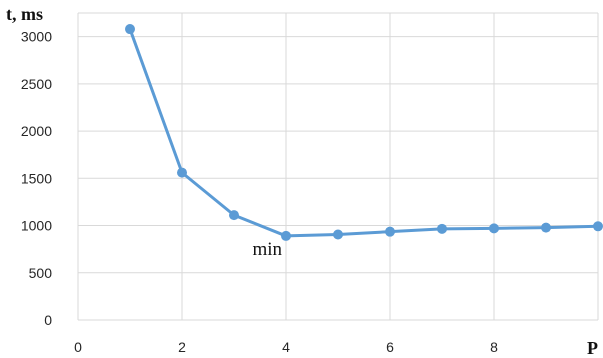  Describe the element at coordinates (390, 347) in the screenshot. I see `x-tick-label: 6` at that location.